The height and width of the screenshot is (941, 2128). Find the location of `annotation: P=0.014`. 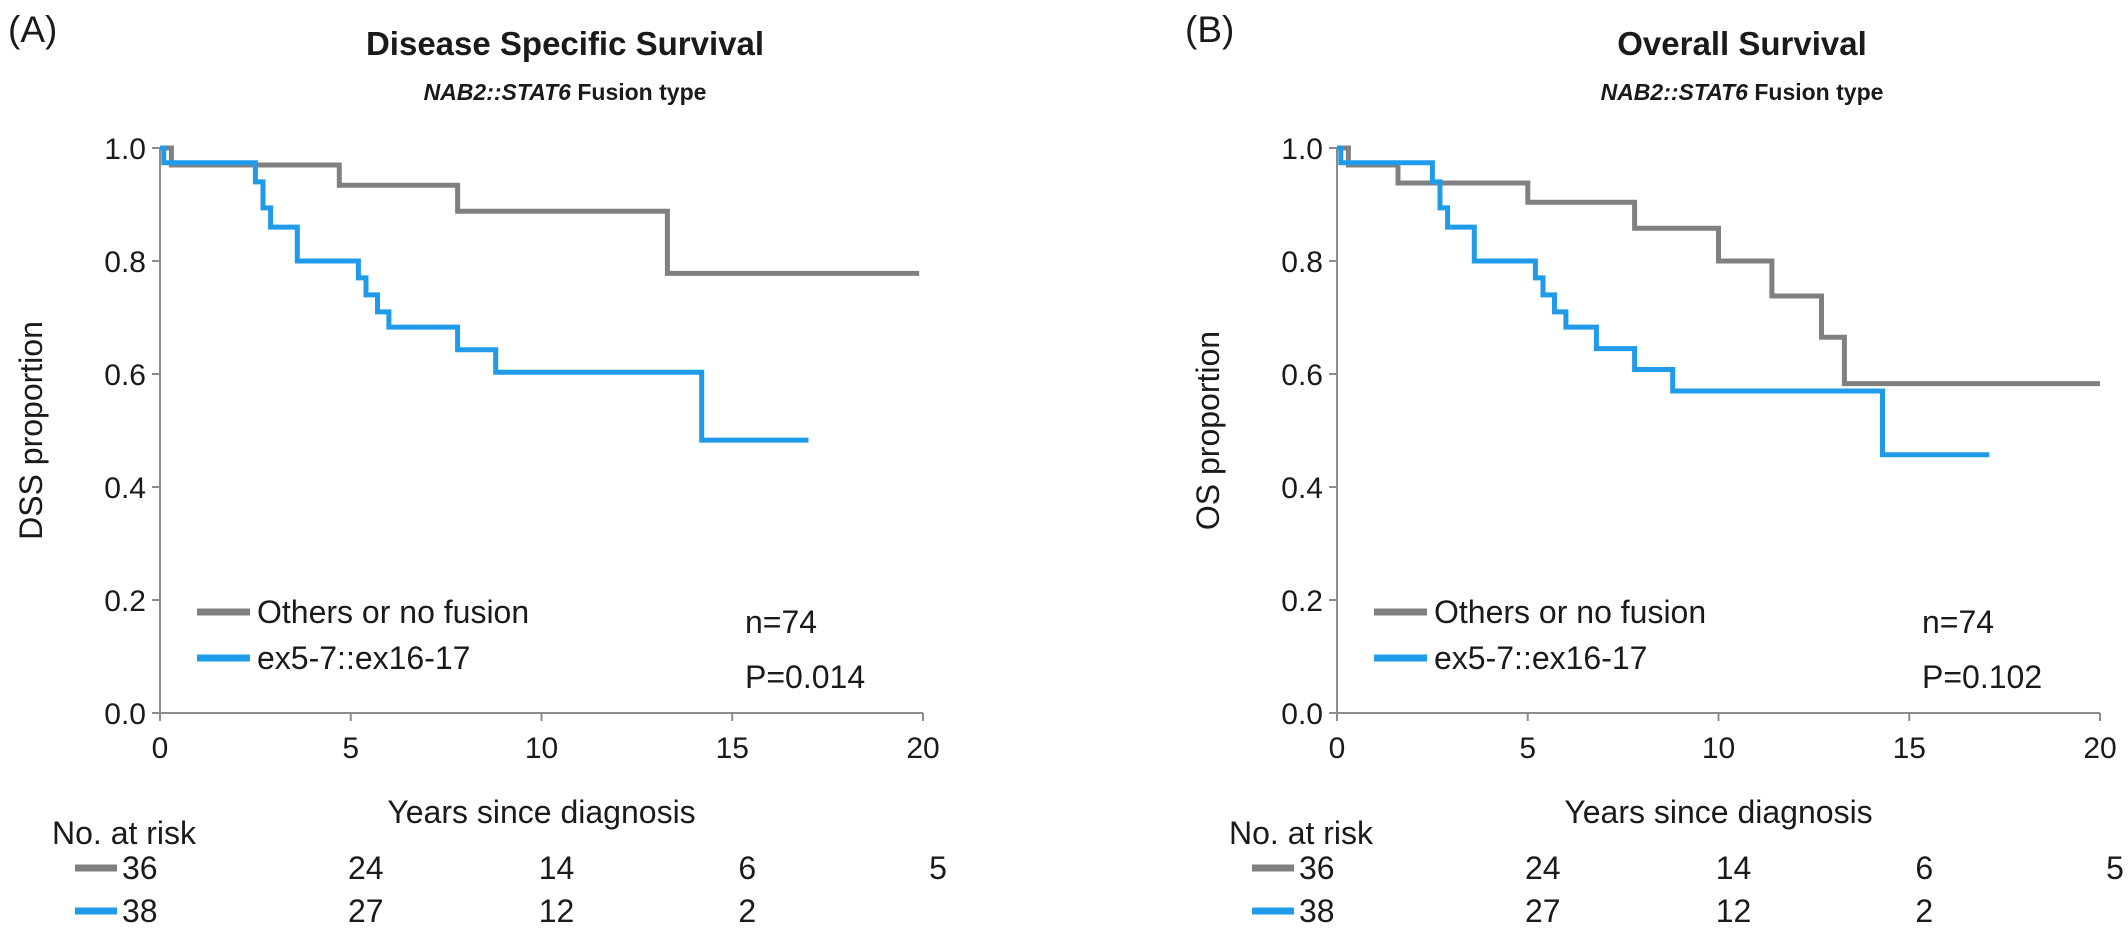

annotation: P=0.014 is located at coordinates (805, 677).